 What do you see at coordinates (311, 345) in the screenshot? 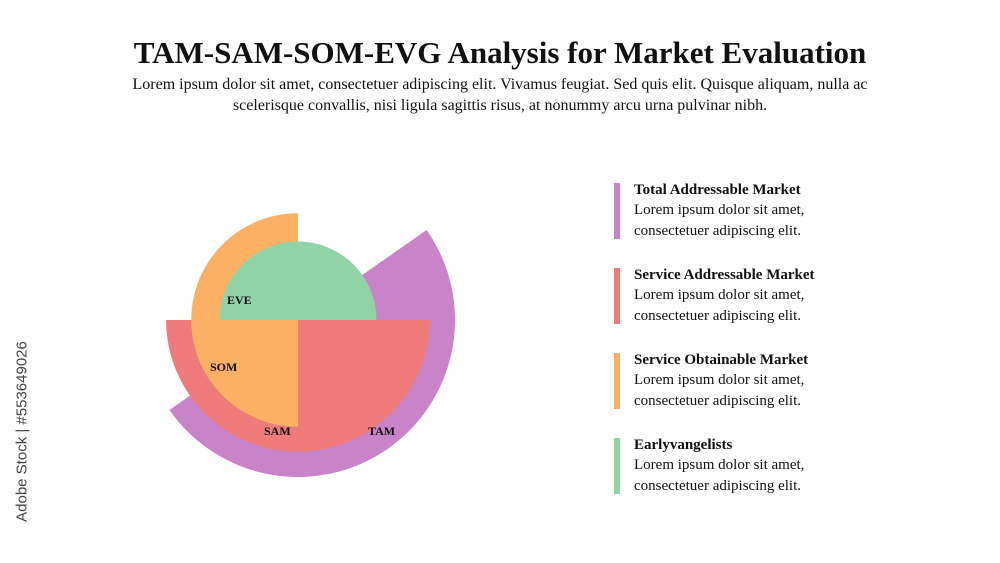
I see `market-segment-diagram: TAM SAM SOM EVE` at bounding box center [311, 345].